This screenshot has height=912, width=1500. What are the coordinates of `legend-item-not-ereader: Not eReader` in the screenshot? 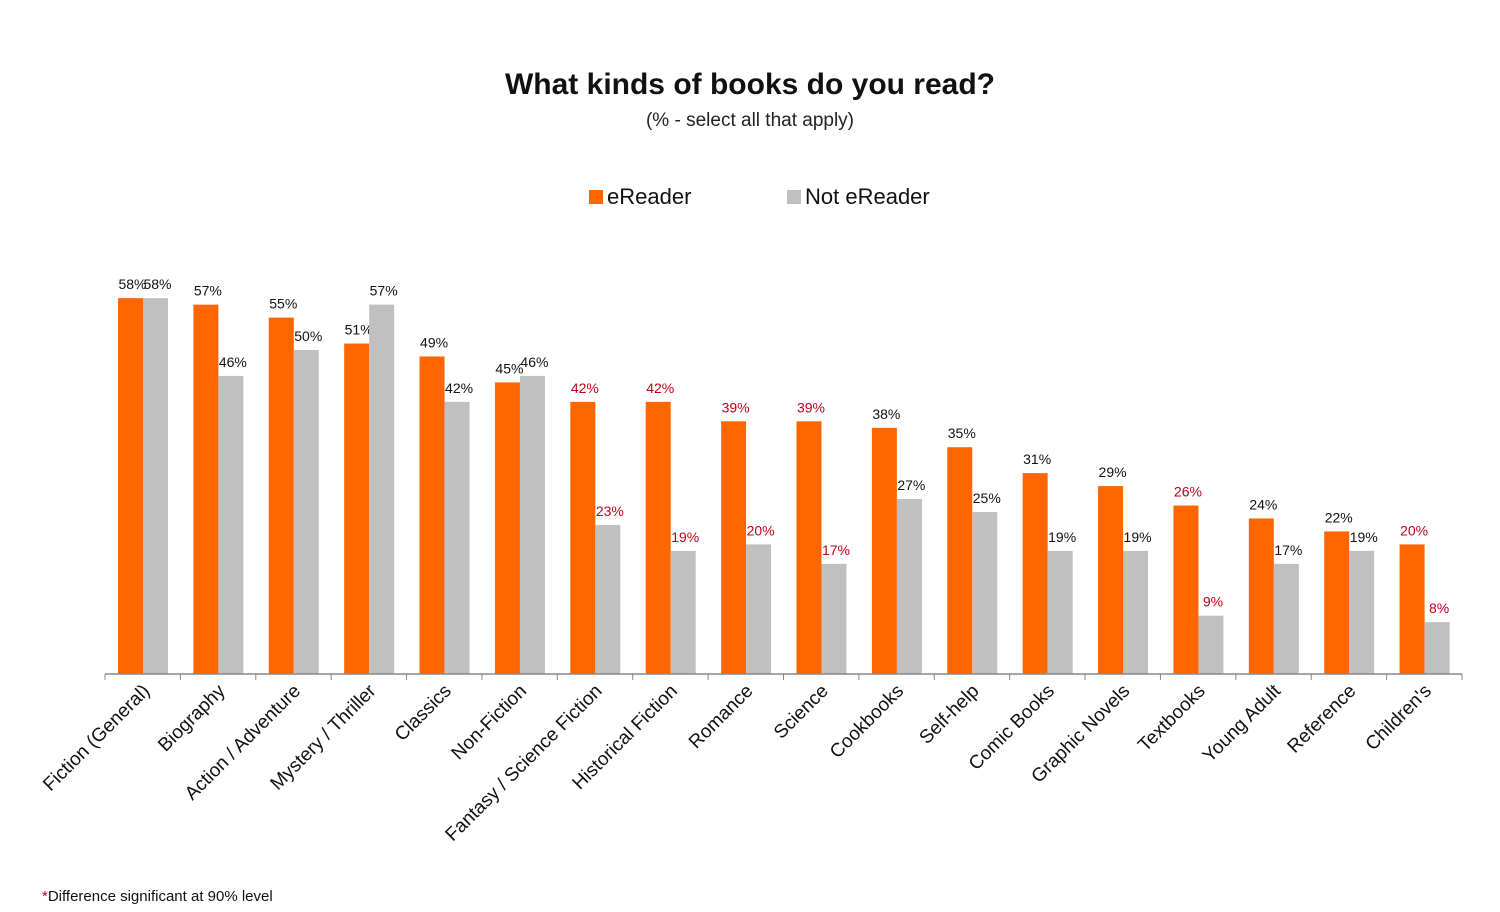 It's located at (858, 197).